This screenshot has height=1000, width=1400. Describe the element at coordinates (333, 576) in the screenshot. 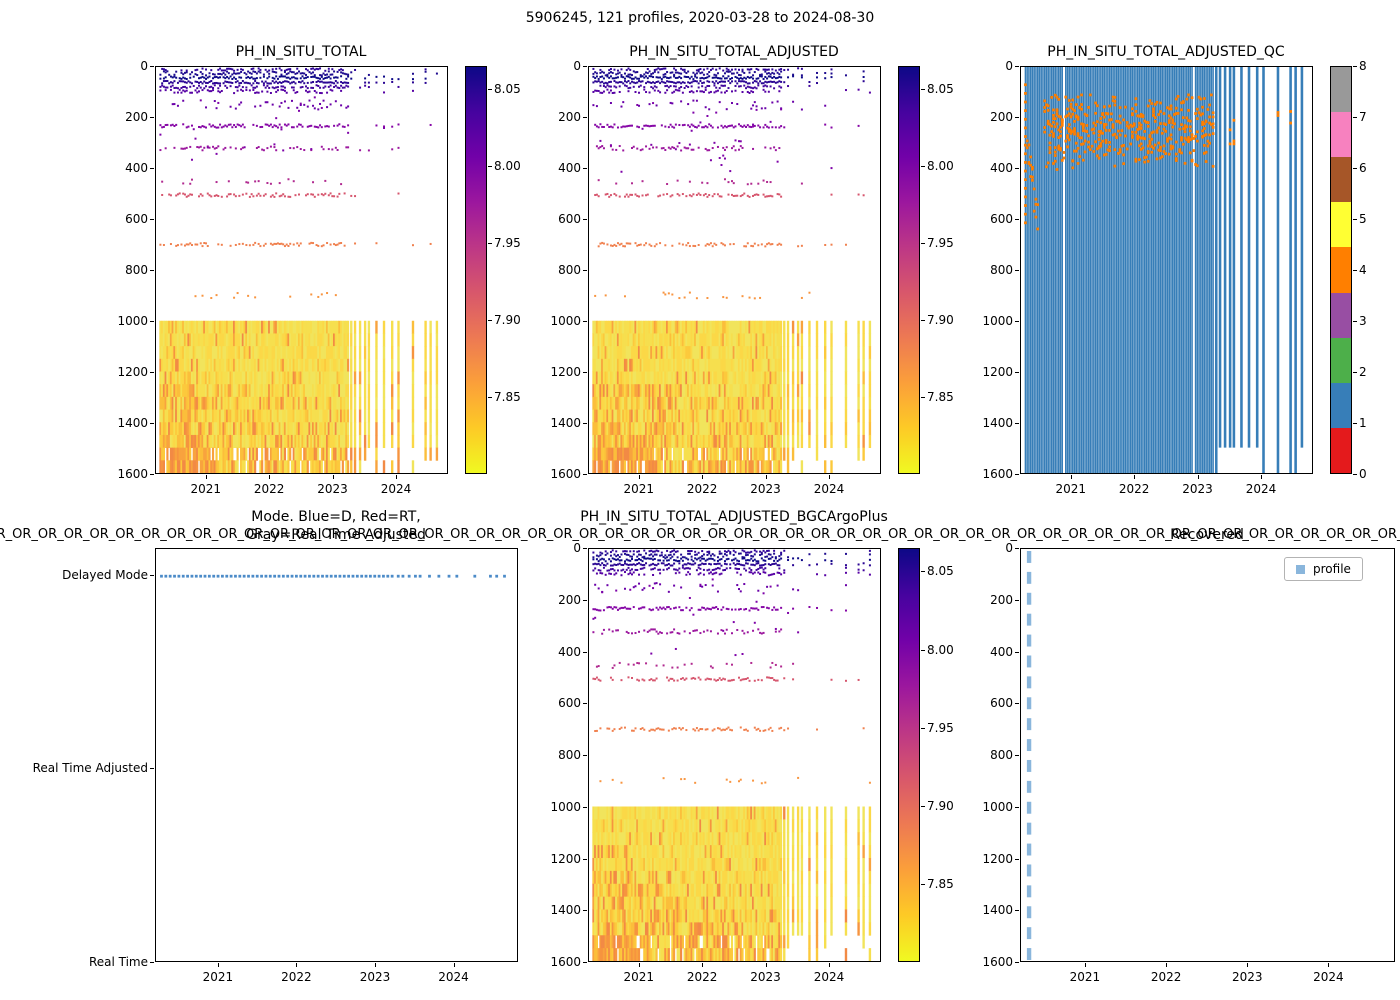

I see `mode-data` at that location.